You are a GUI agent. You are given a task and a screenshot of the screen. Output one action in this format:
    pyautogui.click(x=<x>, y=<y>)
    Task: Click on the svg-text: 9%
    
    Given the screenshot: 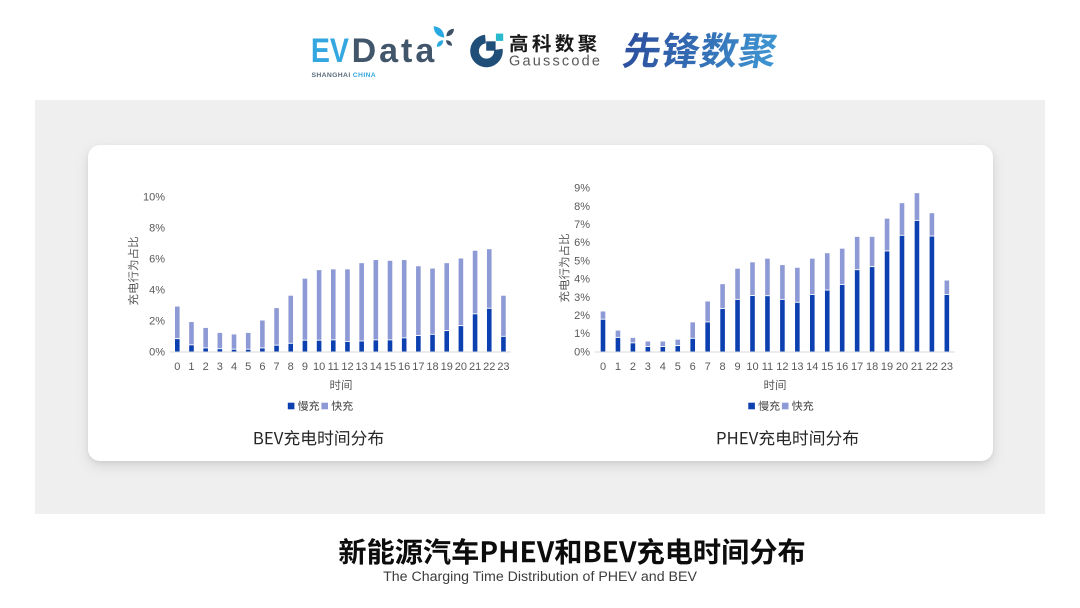 What is the action you would take?
    pyautogui.click(x=582, y=189)
    